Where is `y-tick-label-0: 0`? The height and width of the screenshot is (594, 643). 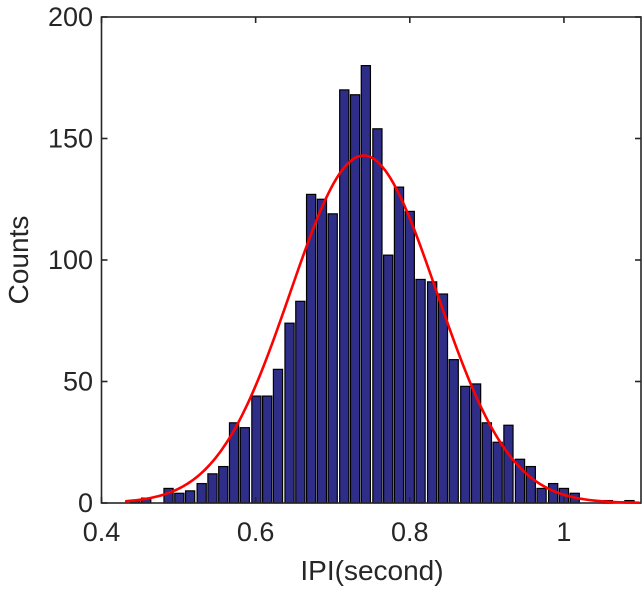 y-tick-label-0: 0 is located at coordinates (85, 503).